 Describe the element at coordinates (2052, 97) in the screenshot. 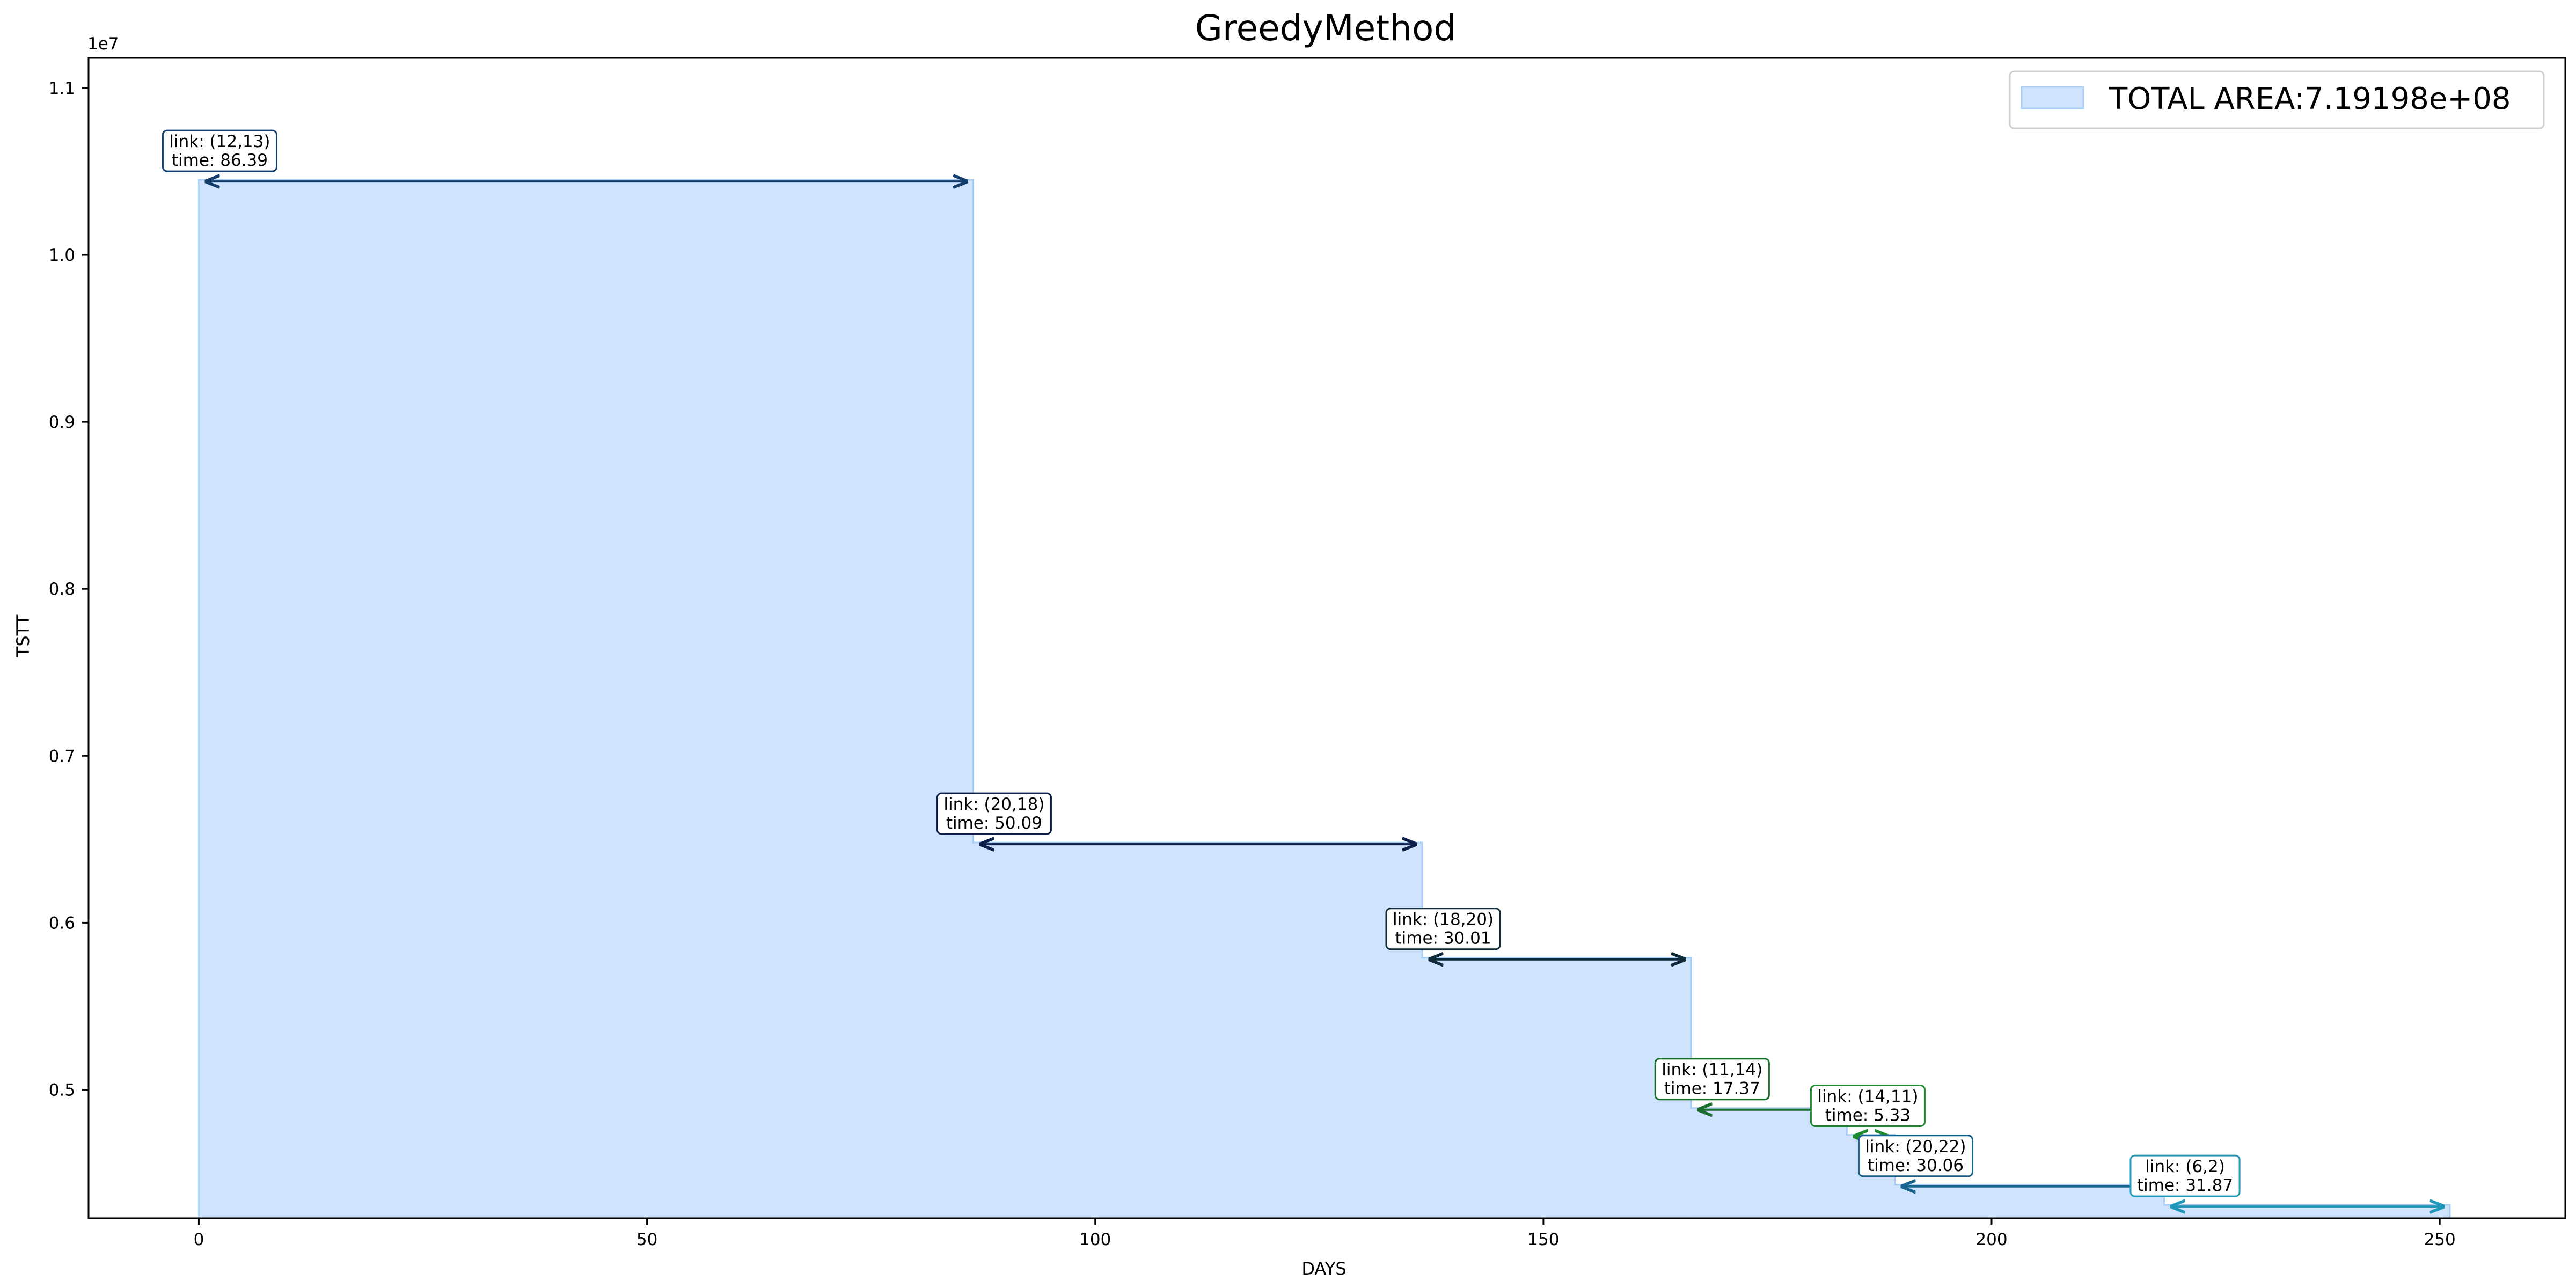

I see `legend-swatch` at that location.